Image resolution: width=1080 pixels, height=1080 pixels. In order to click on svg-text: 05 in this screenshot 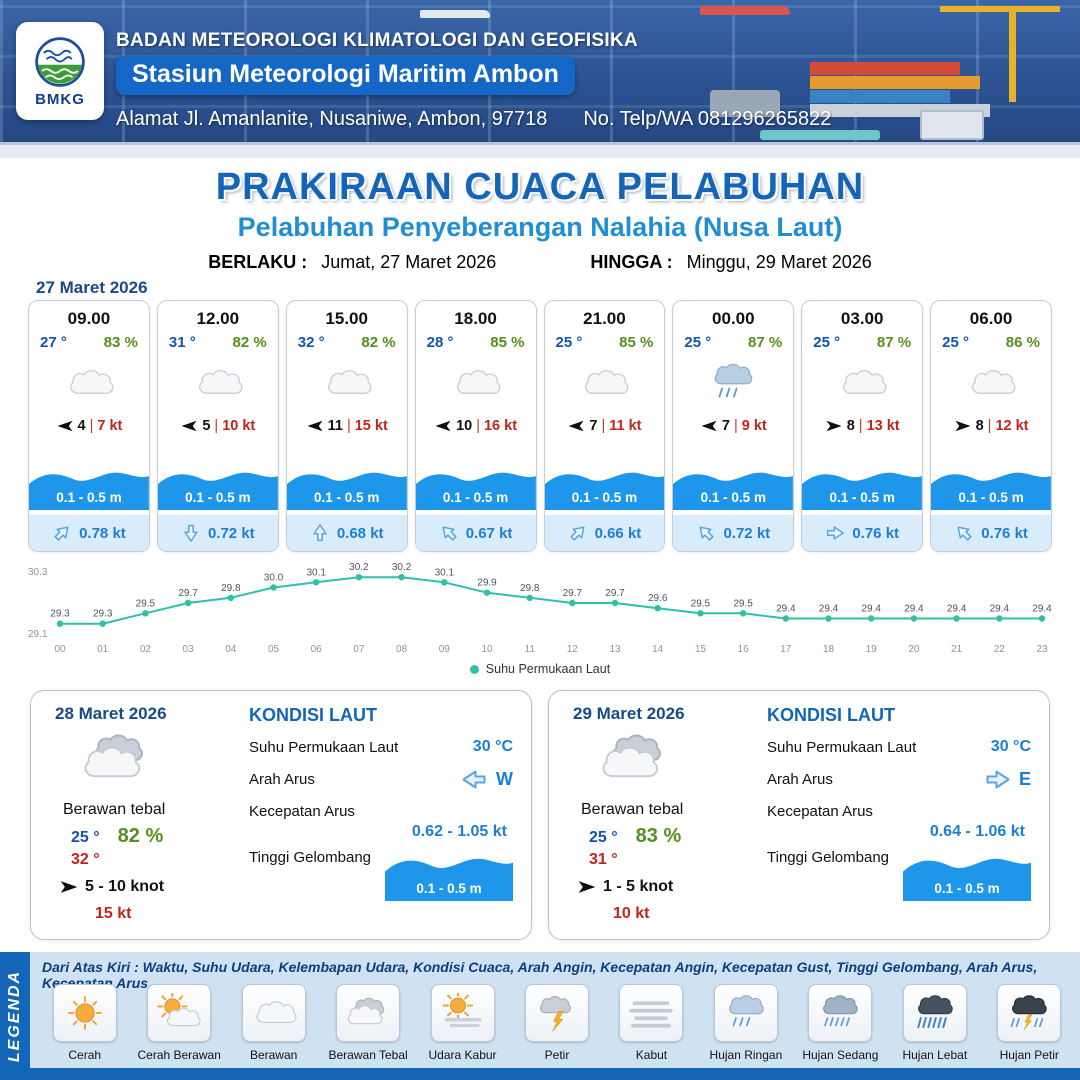, I will do `click(274, 649)`.